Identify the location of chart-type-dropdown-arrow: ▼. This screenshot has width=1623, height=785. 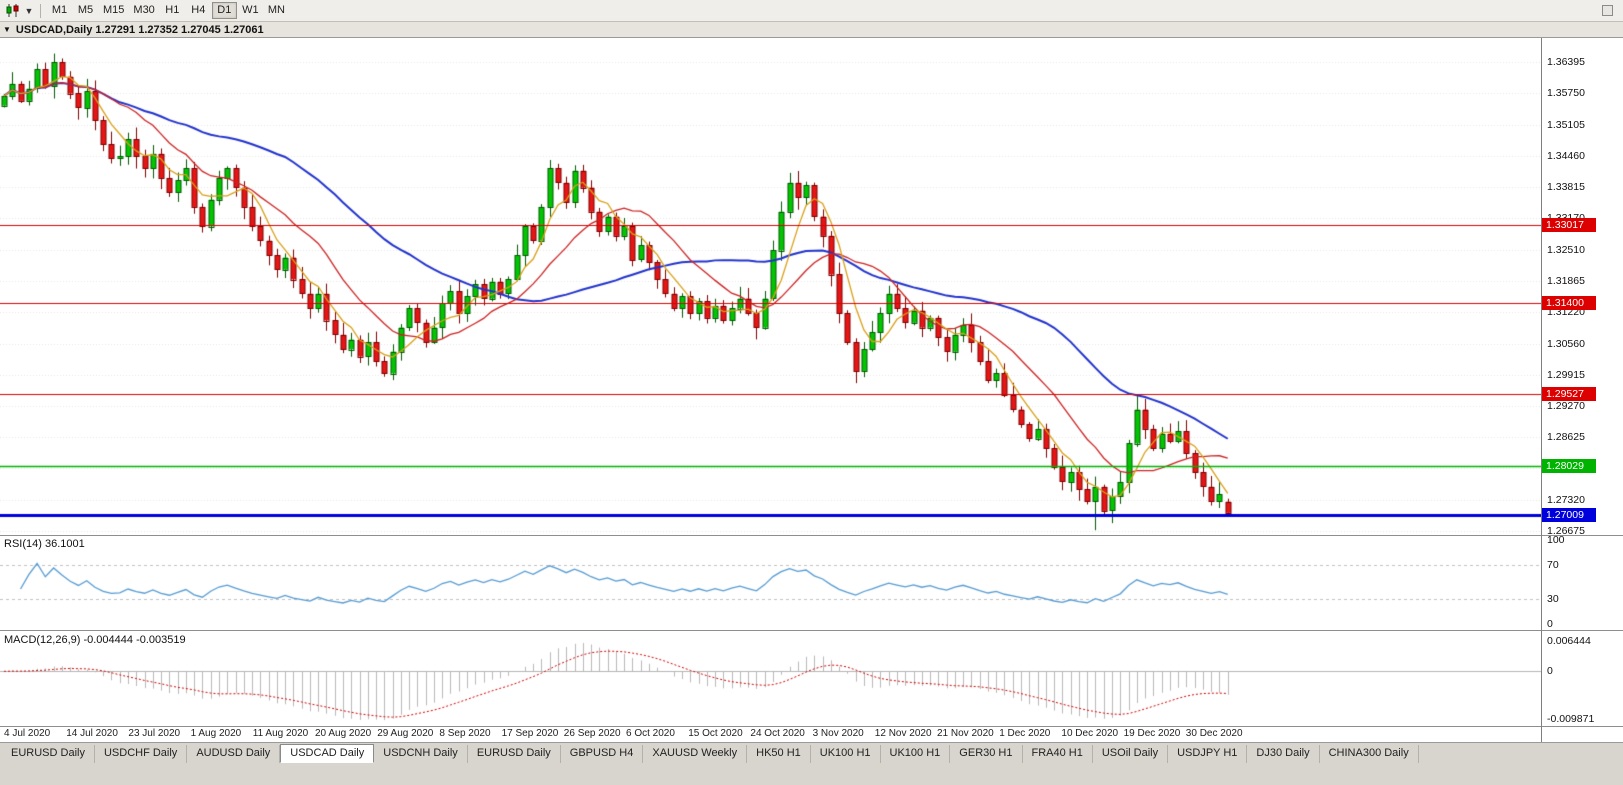
(29, 10).